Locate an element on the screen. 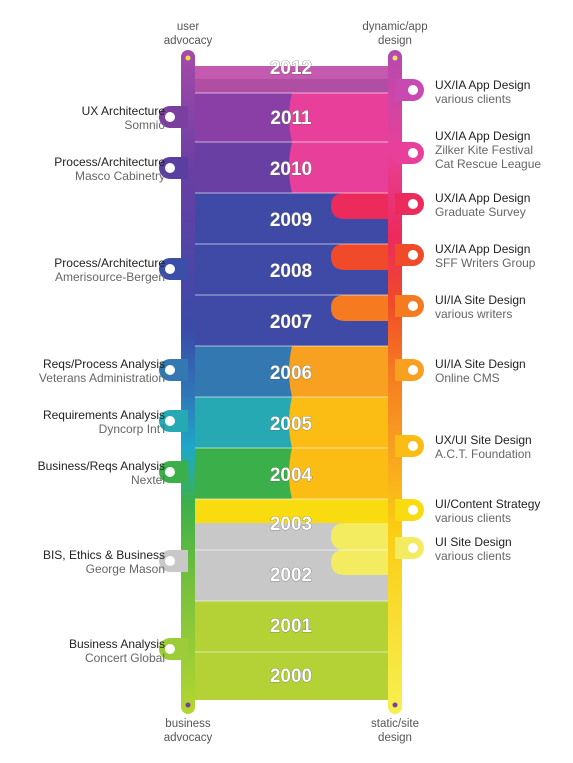  row-2001 is located at coordinates (291, 626).